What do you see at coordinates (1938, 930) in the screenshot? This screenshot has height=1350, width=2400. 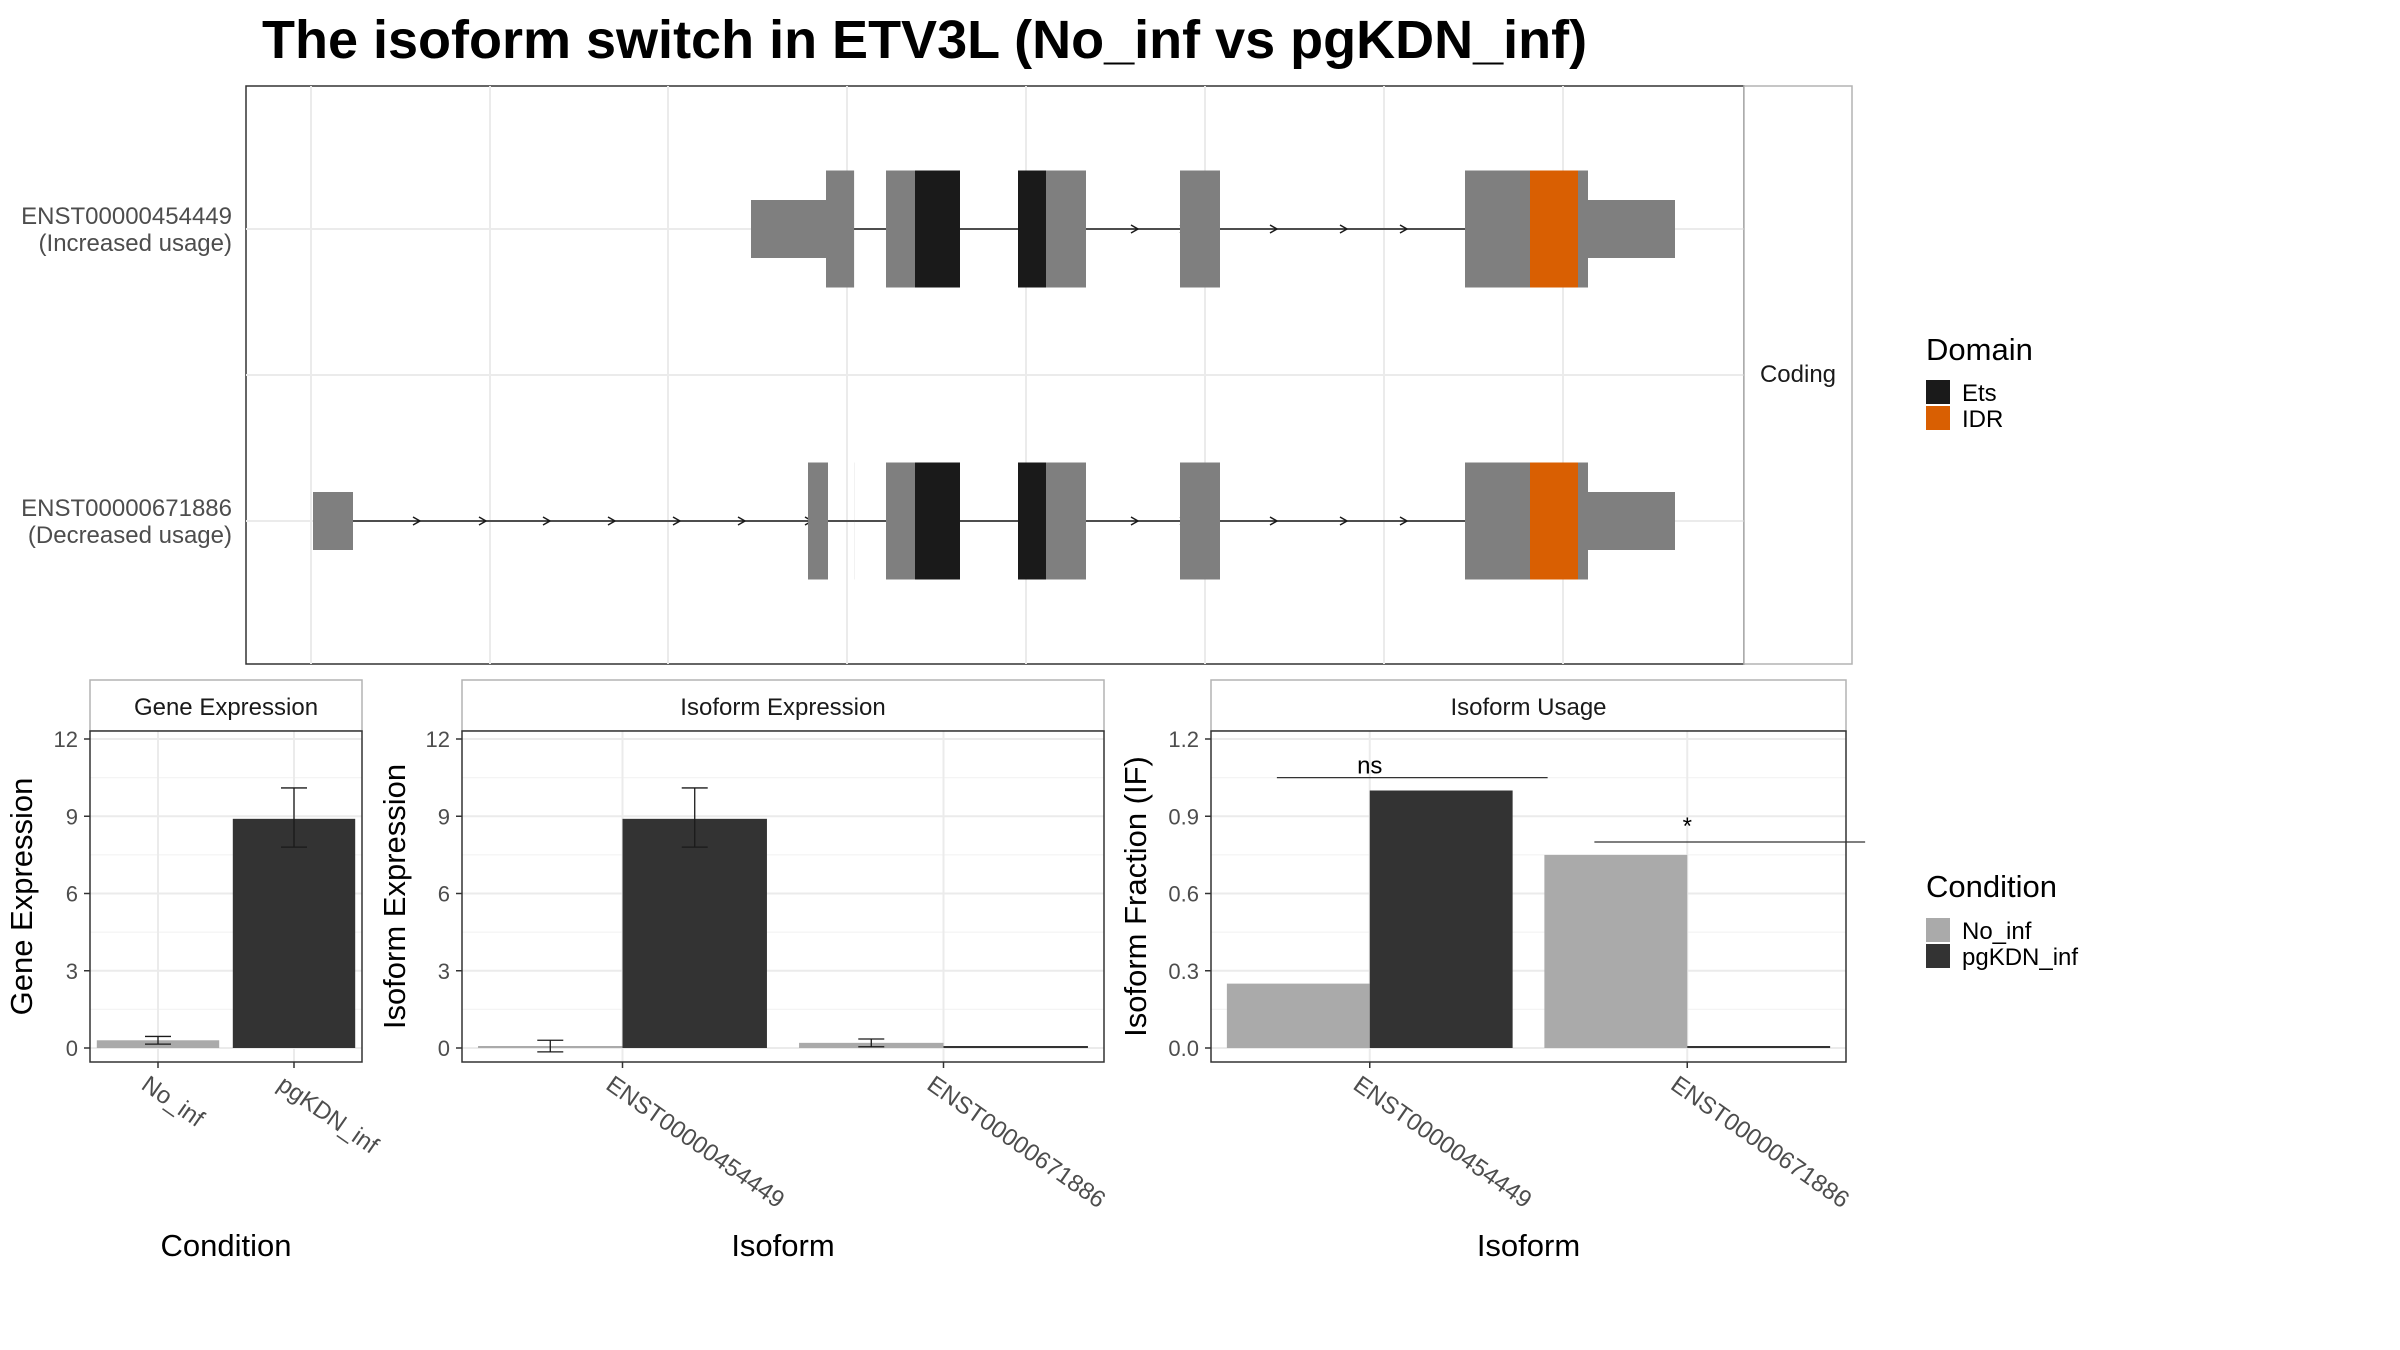 I see `legend-swatch-no-inf` at bounding box center [1938, 930].